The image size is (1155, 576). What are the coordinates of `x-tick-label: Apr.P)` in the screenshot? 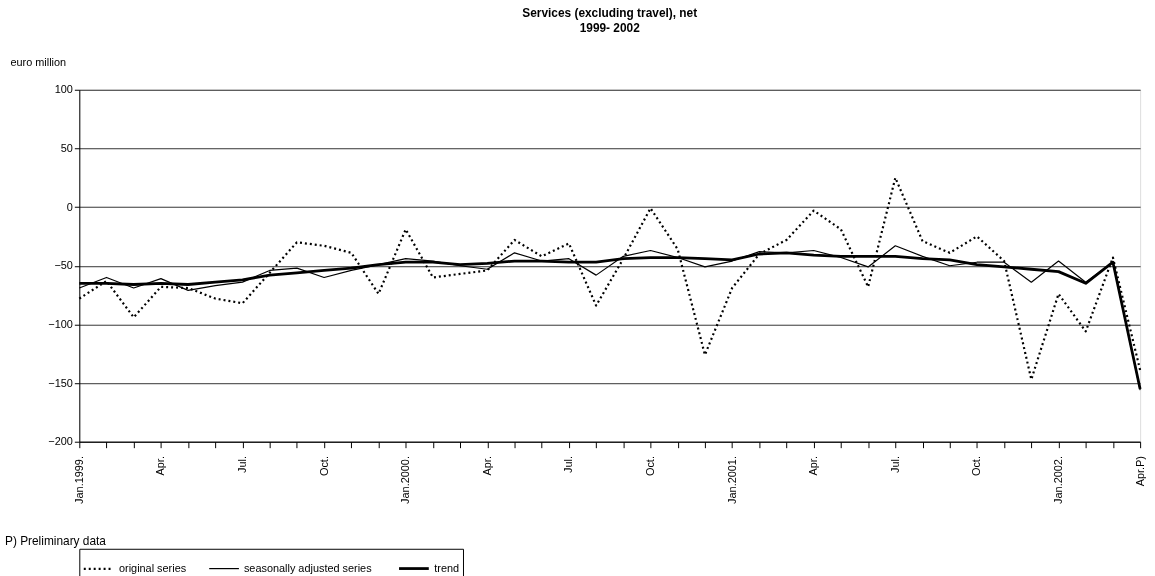 It's located at (1139, 471).